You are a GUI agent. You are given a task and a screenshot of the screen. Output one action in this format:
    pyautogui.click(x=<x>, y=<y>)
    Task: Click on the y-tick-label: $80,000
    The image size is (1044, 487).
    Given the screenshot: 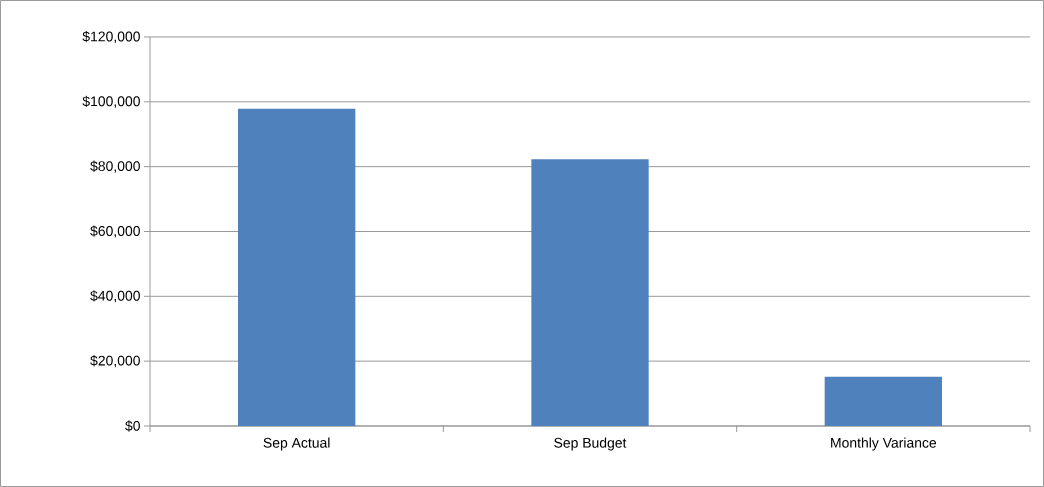 What is the action you would take?
    pyautogui.click(x=115, y=166)
    